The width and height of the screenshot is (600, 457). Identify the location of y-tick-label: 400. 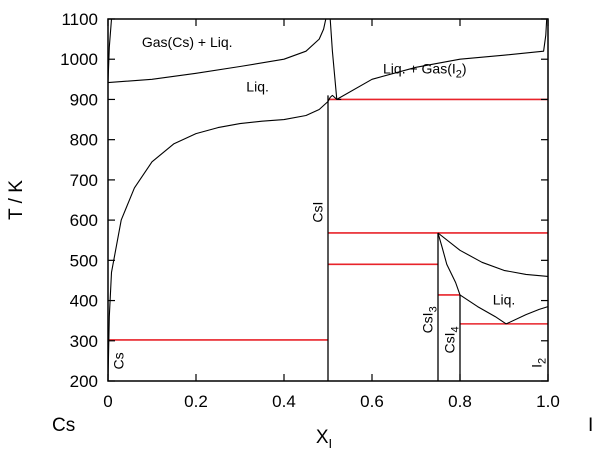
(84, 301).